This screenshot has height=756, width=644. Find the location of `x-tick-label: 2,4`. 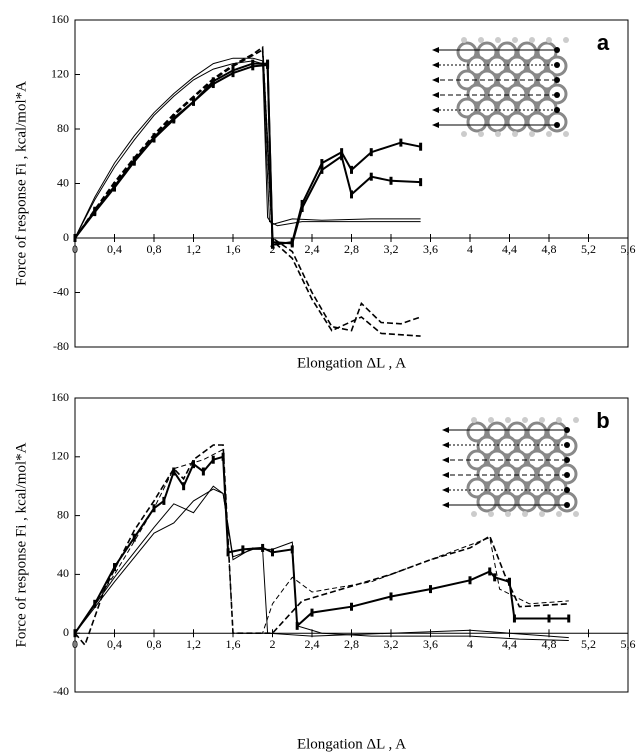

x-tick-label: 2,4 is located at coordinates (312, 644).